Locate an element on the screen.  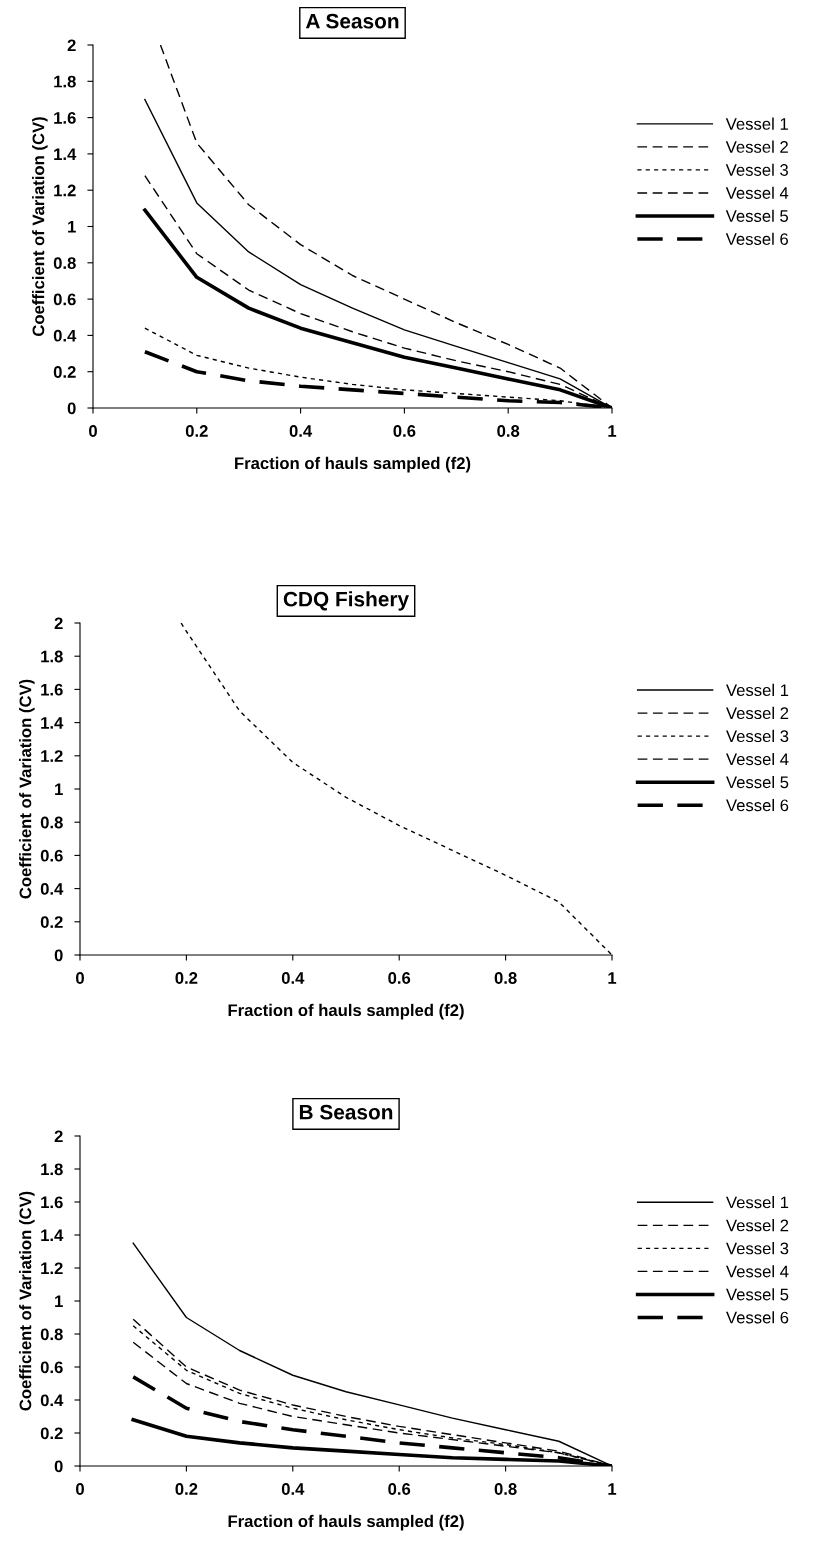
chart-title: A Season is located at coordinates (352, 21).